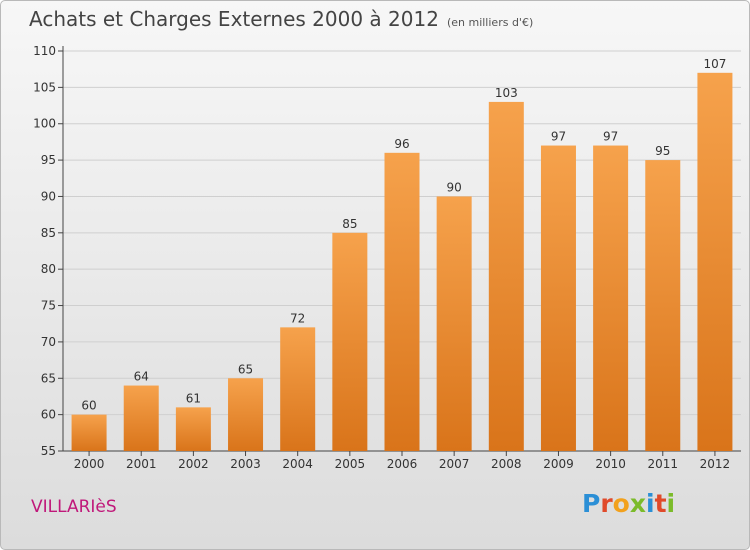 The width and height of the screenshot is (750, 550). I want to click on y-tick-label: 105, so click(44, 87).